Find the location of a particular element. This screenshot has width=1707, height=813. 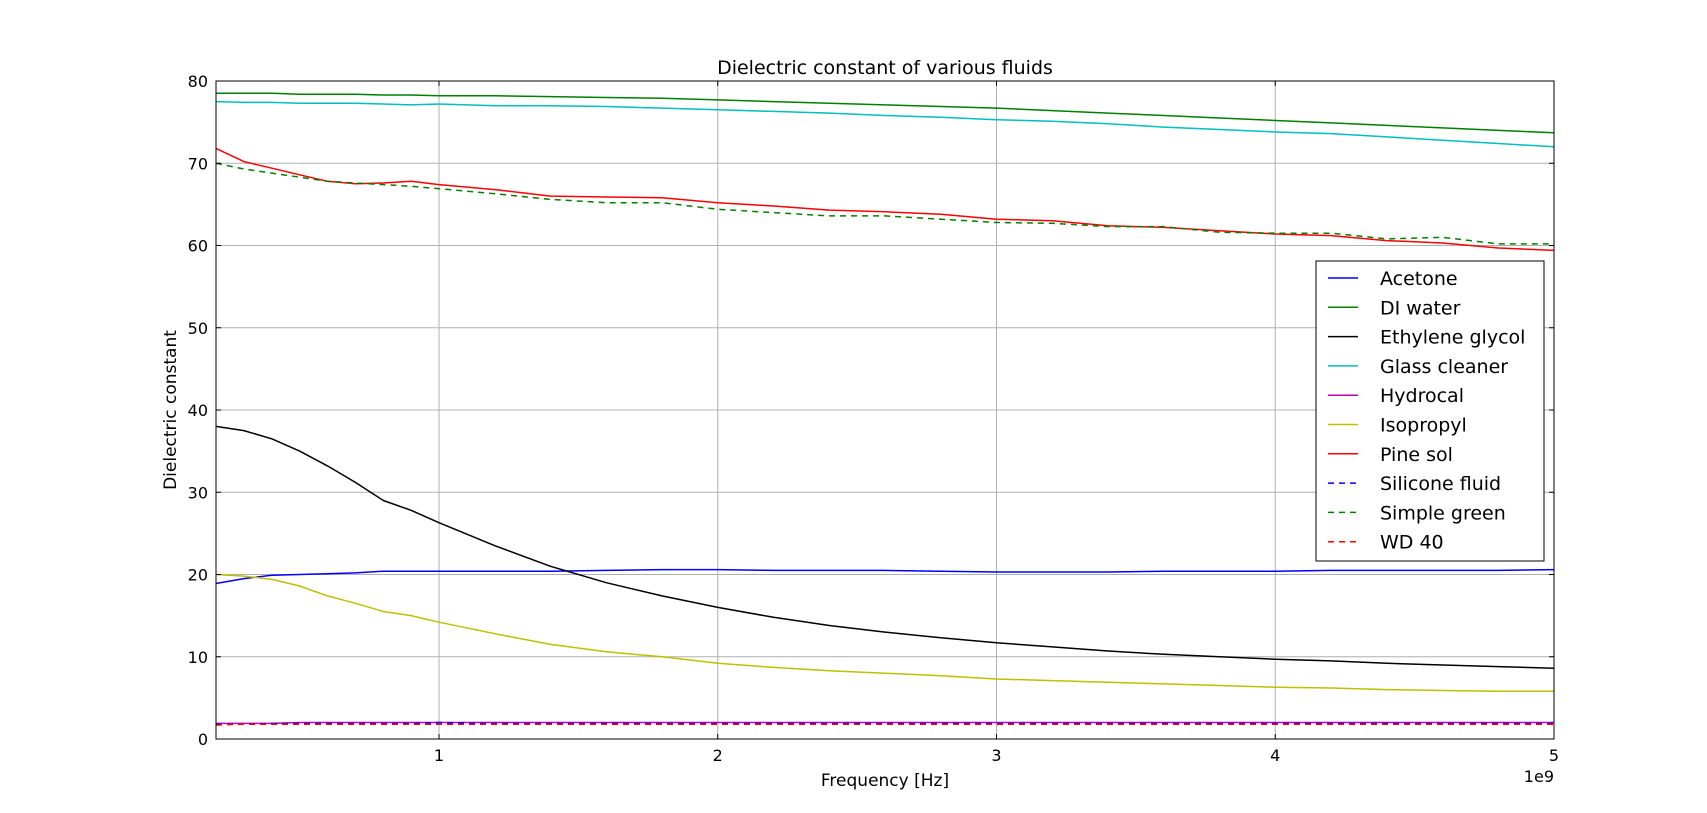

y-tick-label: 50 is located at coordinates (198, 328).